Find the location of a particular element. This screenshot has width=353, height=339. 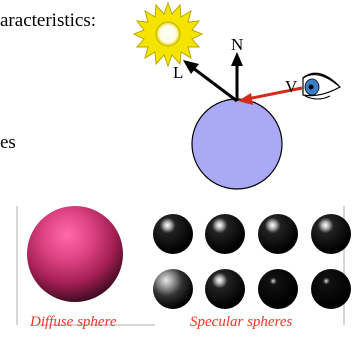

normal-vector is located at coordinates (237, 76).